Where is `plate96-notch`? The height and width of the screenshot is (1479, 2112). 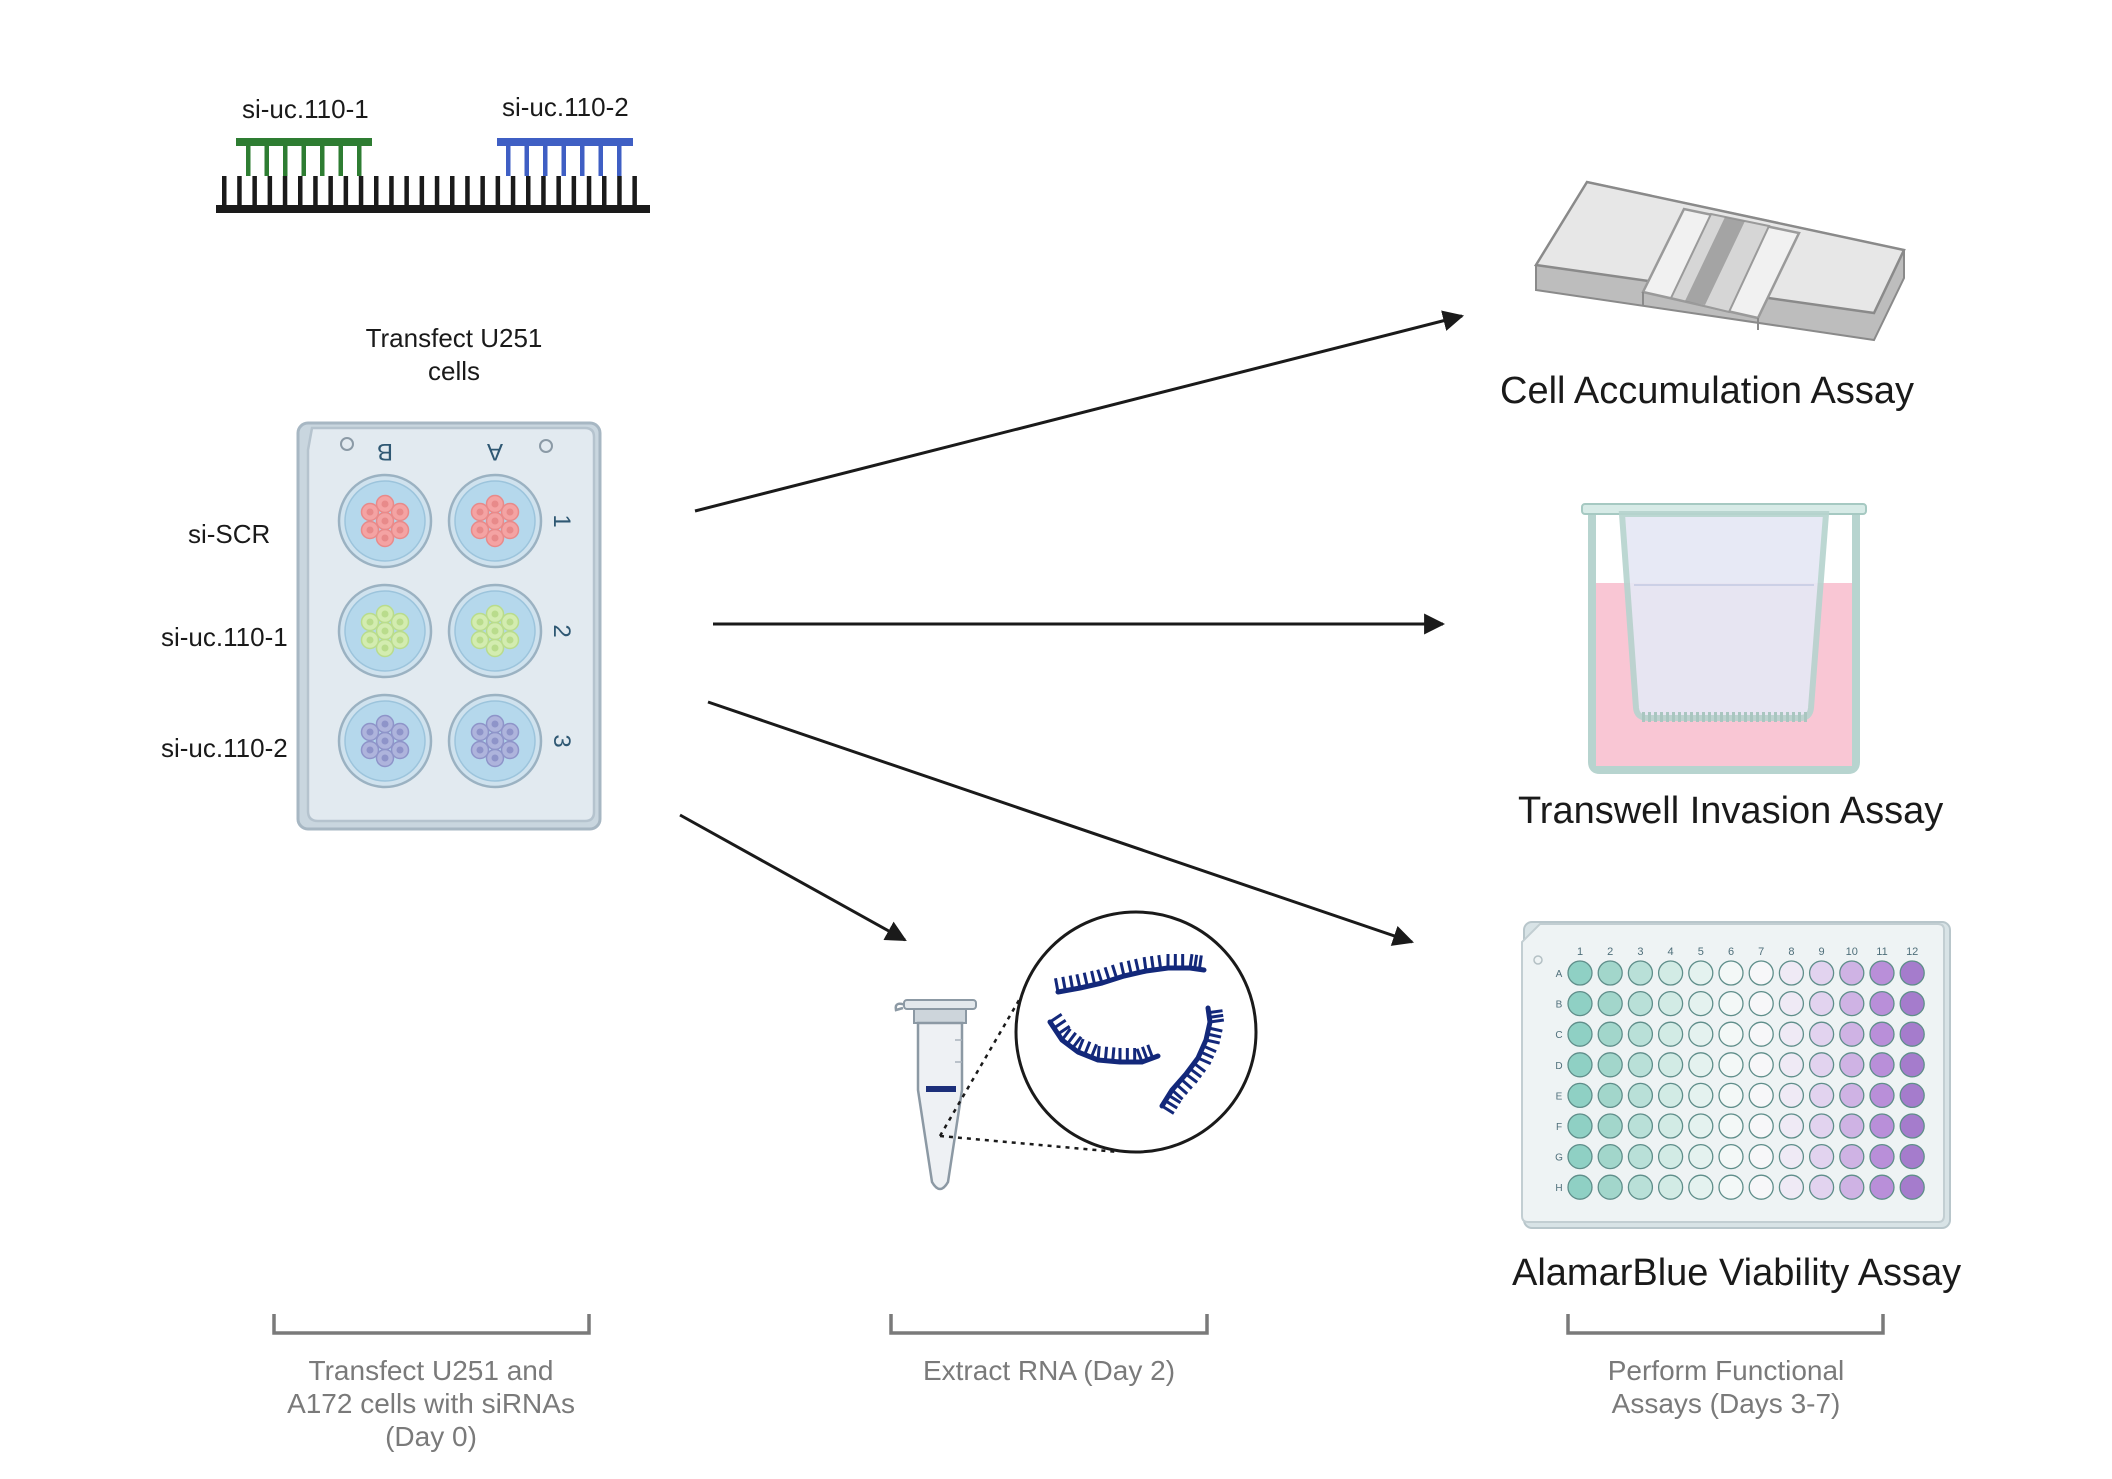
plate96-notch is located at coordinates (1538, 960).